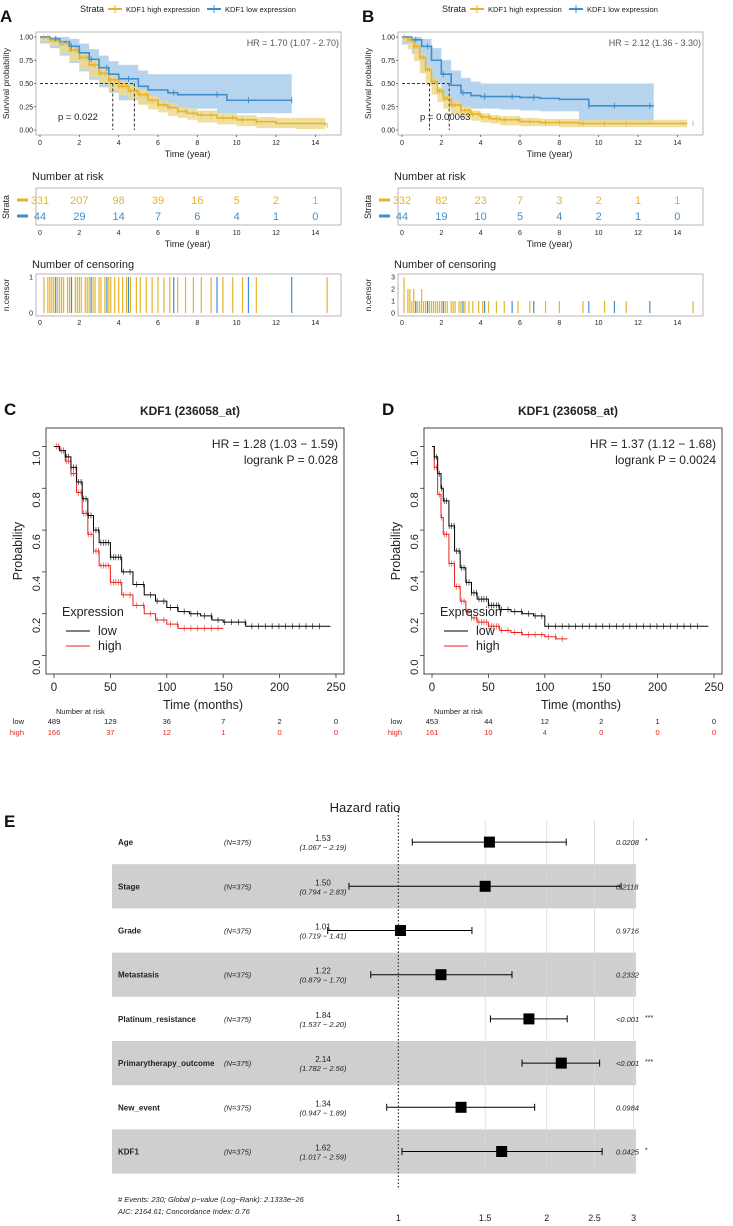  Describe the element at coordinates (415, 499) in the screenshot. I see `y-tick-label: 0.8` at that location.